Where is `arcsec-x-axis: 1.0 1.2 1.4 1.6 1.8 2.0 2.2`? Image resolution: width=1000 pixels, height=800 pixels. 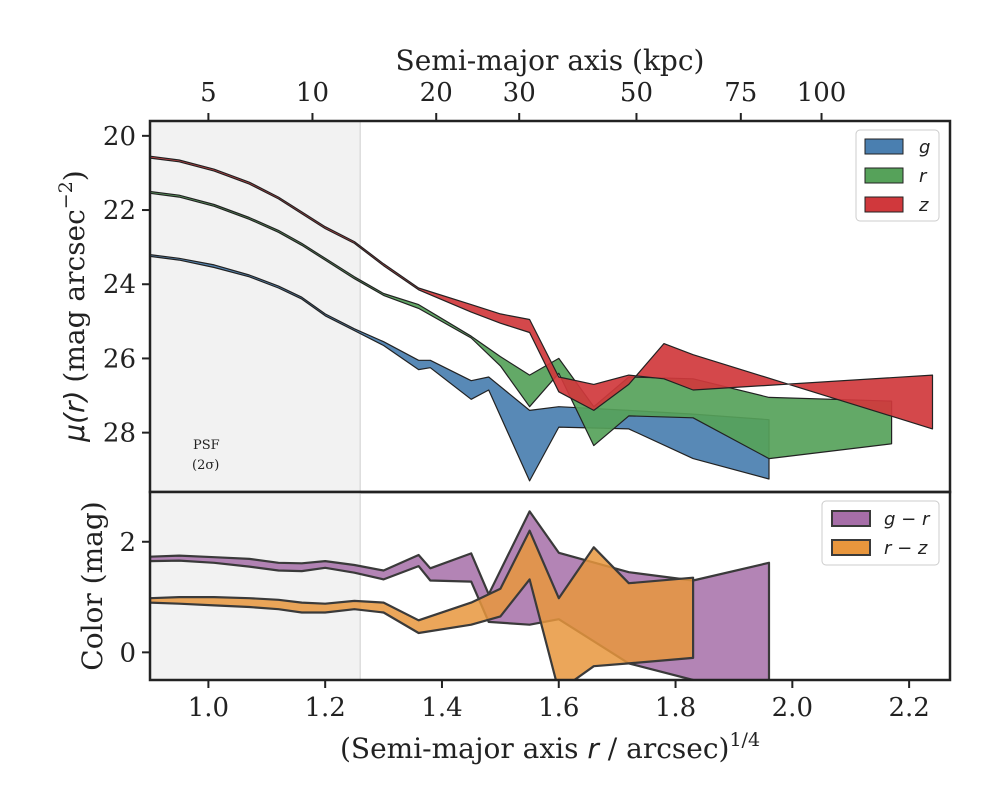
arcsec-x-axis: 1.0 1.2 1.4 1.6 1.8 2.0 2.2 is located at coordinates (559, 701).